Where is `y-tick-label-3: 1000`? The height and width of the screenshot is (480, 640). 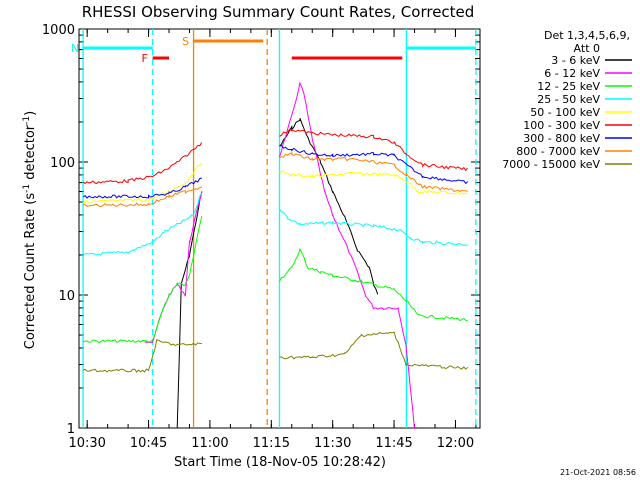
y-tick-label-3: 1000 is located at coordinates (58, 30).